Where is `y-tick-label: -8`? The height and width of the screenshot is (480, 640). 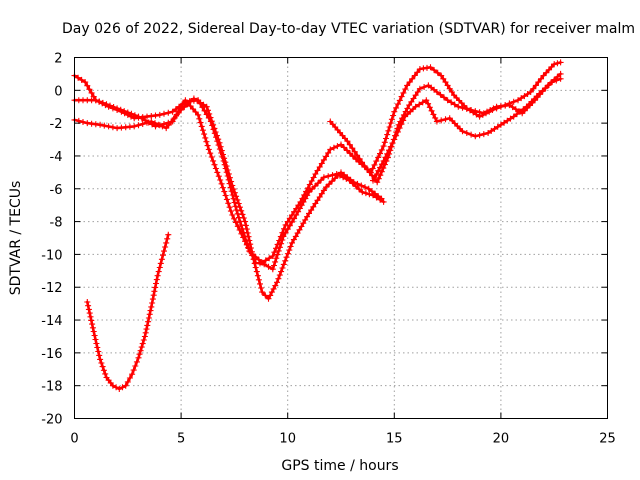
y-tick-label: -8 is located at coordinates (56, 223).